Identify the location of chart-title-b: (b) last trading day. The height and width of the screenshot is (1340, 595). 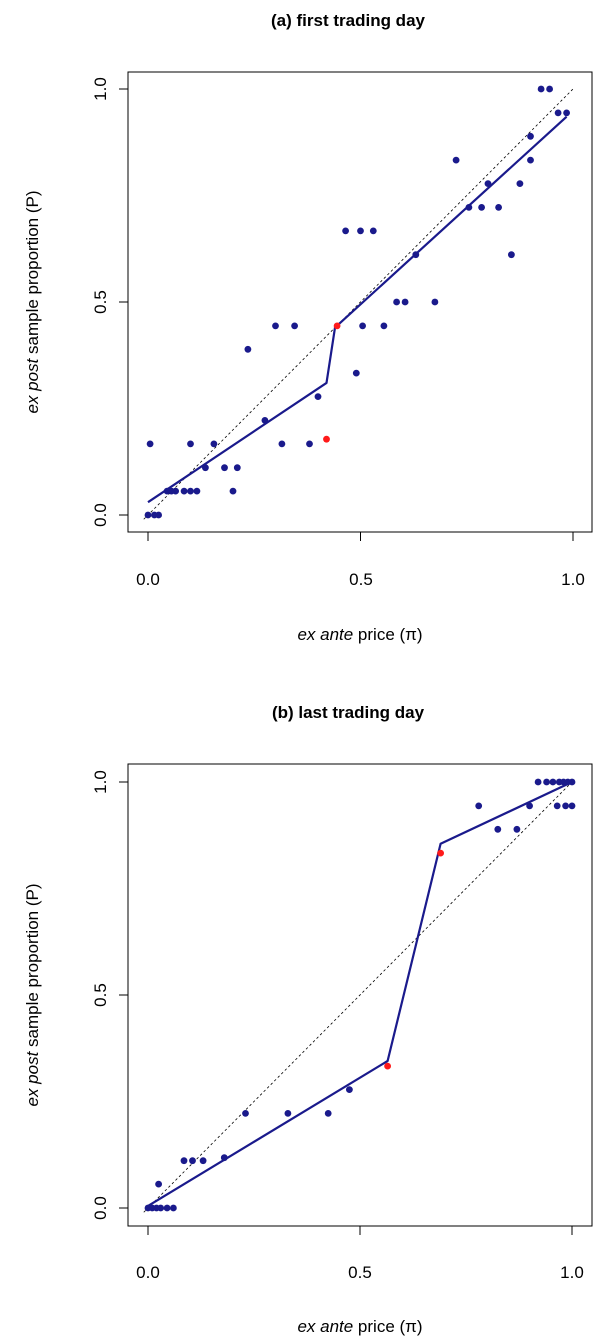
(348, 712).